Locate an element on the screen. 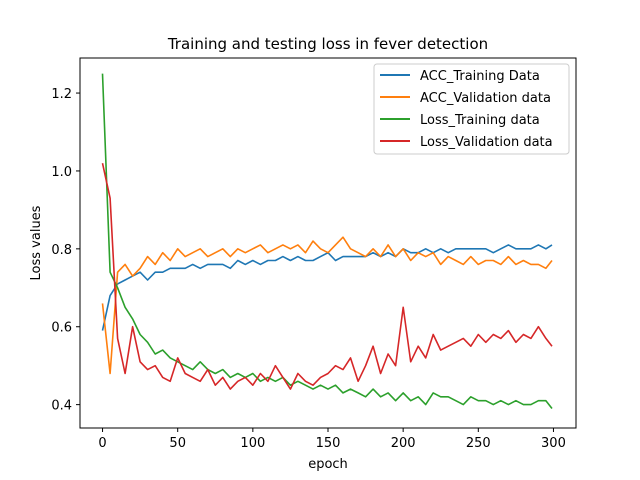 This screenshot has width=640, height=480. y-tick-label: 0.8 is located at coordinates (61, 250).